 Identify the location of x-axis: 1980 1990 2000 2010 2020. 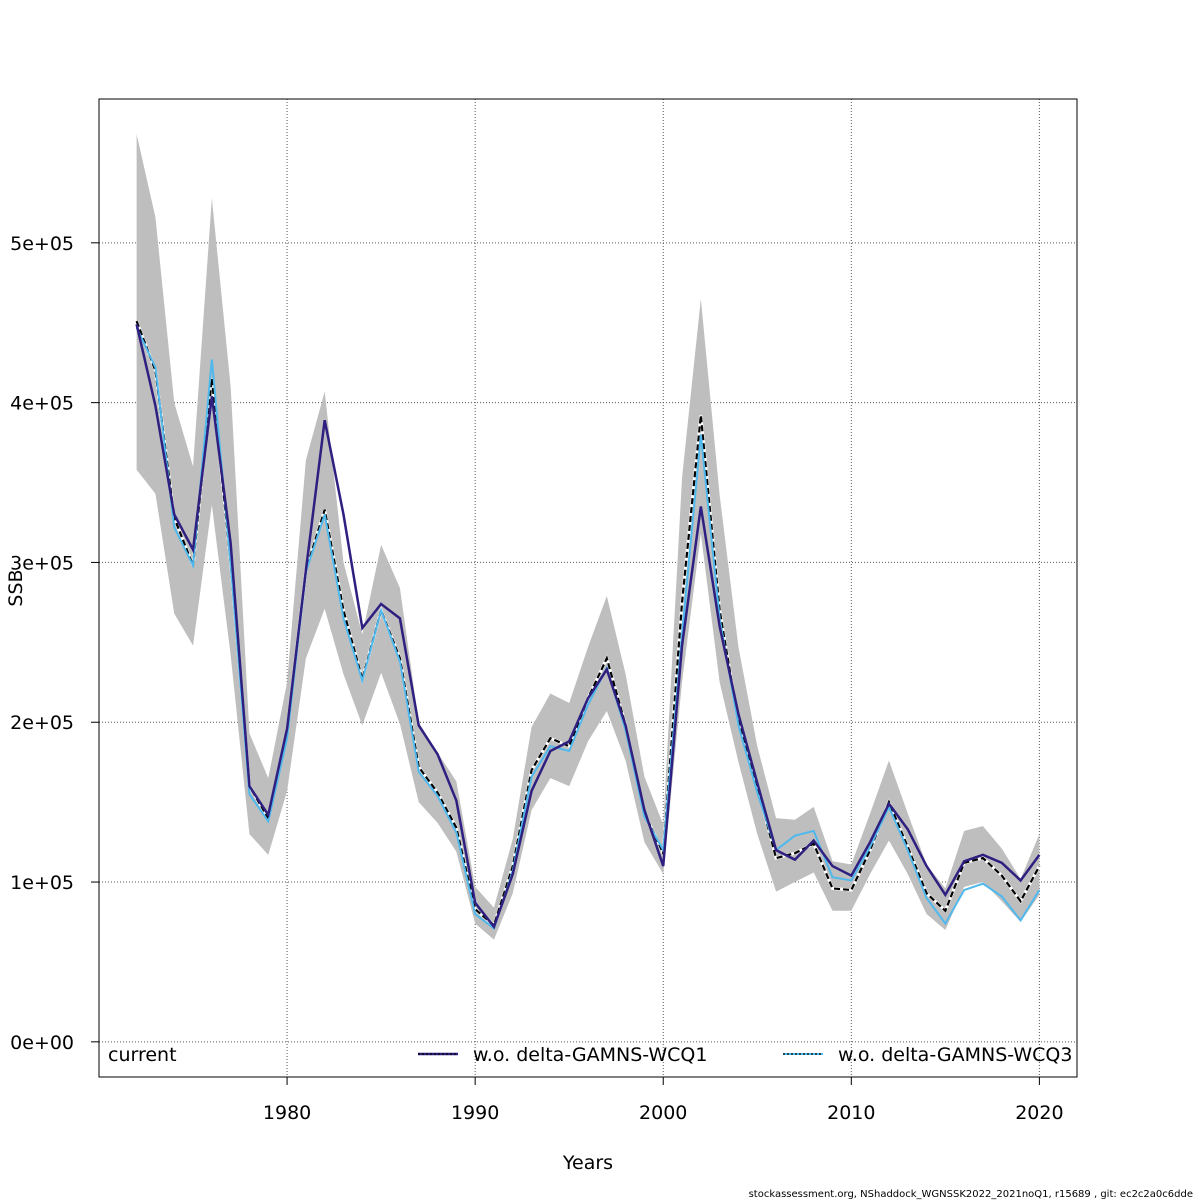
(663, 1100).